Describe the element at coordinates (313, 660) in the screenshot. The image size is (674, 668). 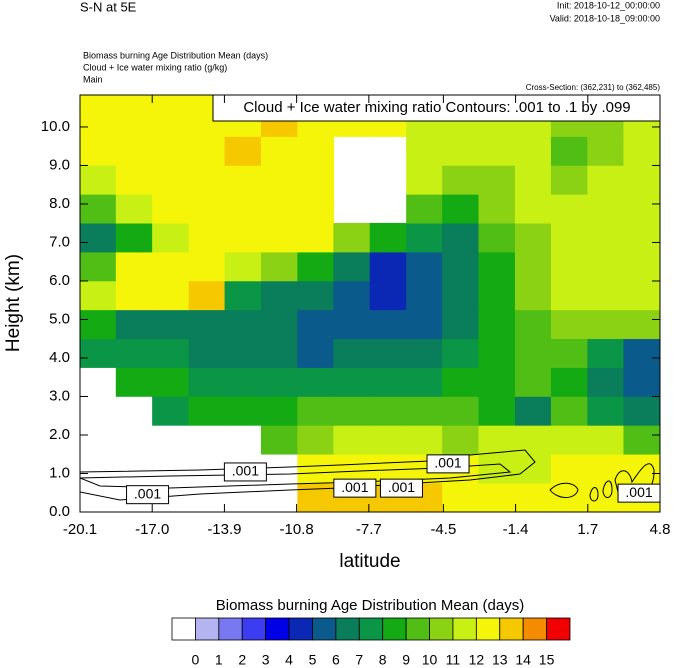
I see `colorbar-label: 5` at that location.